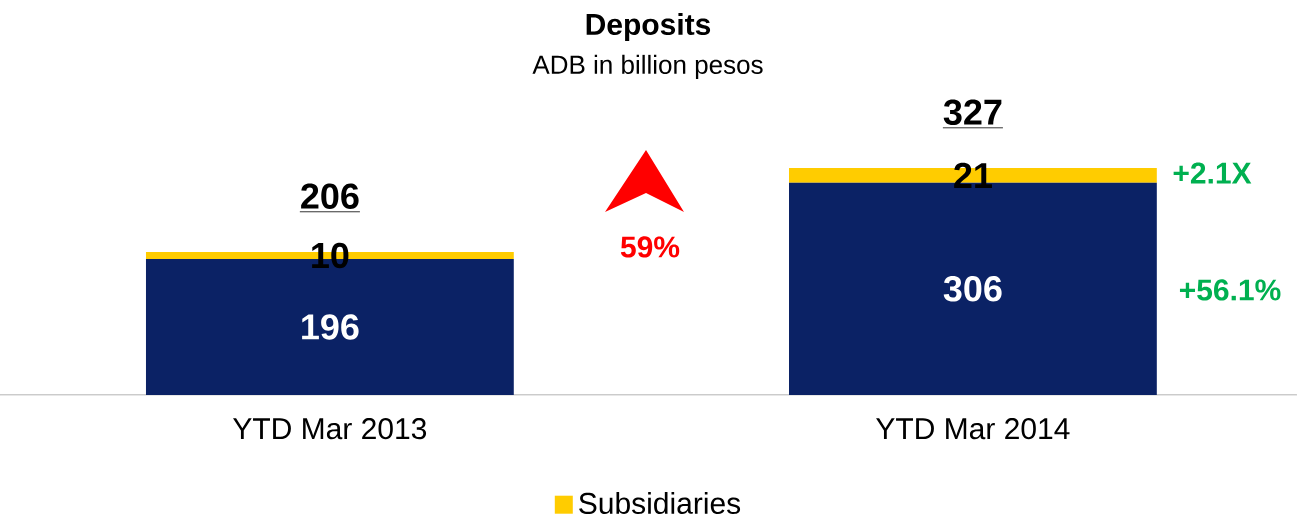 This screenshot has height=519, width=1297. I want to click on x-tick-label: YTD Mar 2013, so click(330, 429).